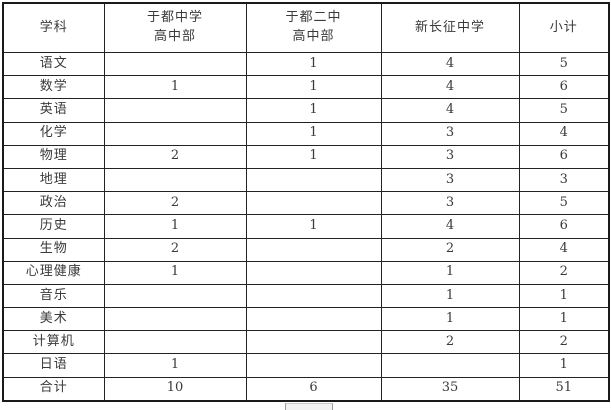 The image size is (611, 410). Describe the element at coordinates (53, 203) in the screenshot. I see `subject-cell: 政治` at that location.